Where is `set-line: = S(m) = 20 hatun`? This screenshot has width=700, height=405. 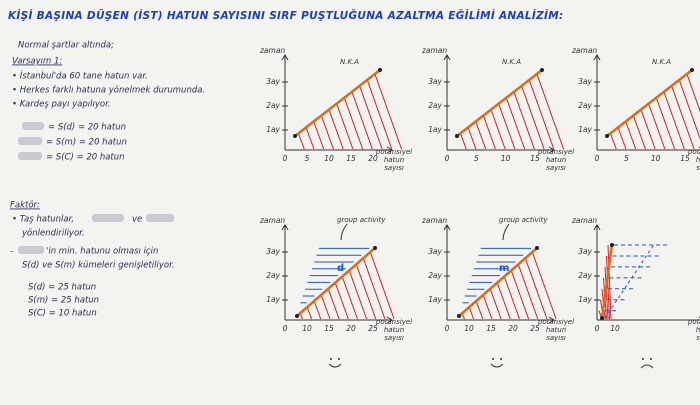 set-line: = S(m) = 20 hatun is located at coordinates (86, 143).